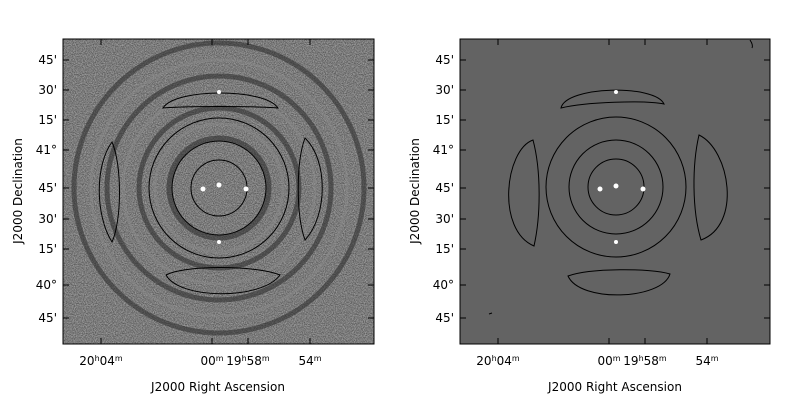 This screenshot has height=404, width=794. Describe the element at coordinates (217, 387) in the screenshot. I see `left-x-axis-label: J2000 Right Ascension` at that location.